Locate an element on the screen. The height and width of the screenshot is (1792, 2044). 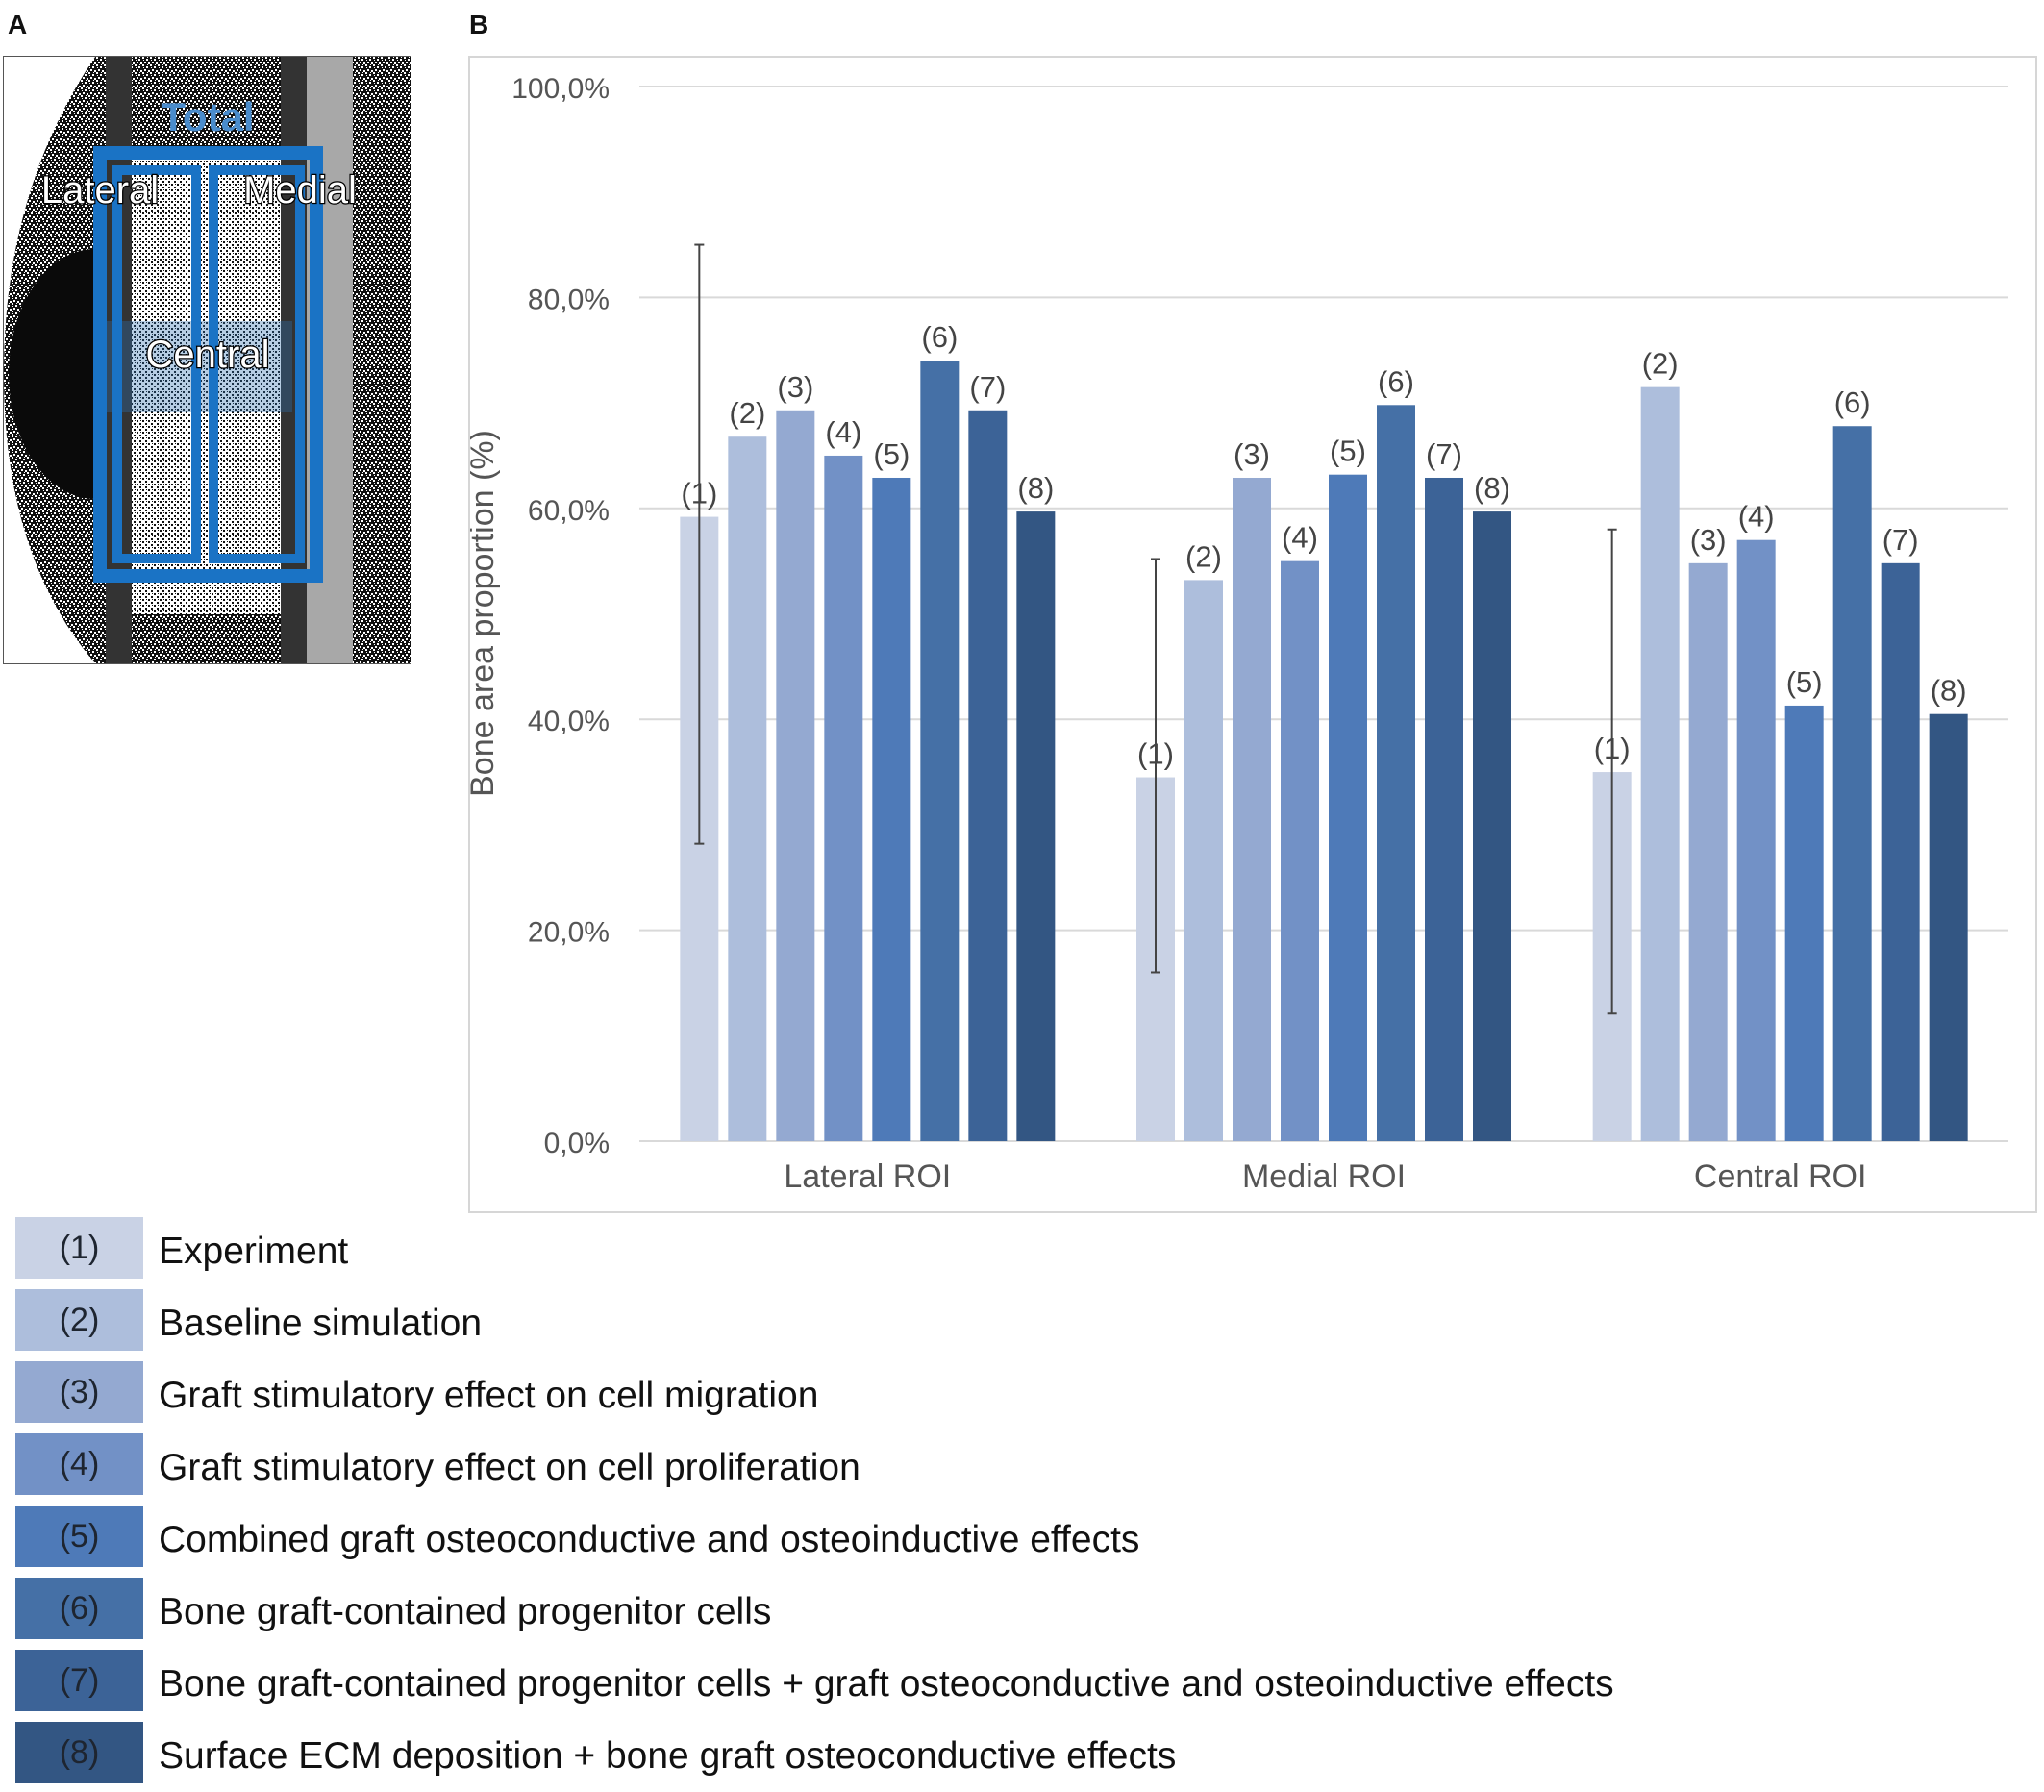
total-roi-box is located at coordinates (208, 364).